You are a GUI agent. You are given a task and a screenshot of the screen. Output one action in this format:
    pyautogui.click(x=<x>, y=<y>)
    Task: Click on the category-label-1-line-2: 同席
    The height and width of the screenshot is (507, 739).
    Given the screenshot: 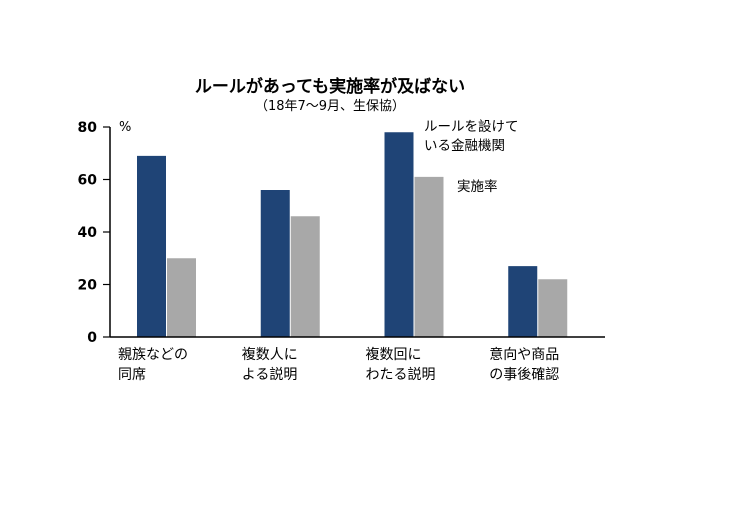 What is the action you would take?
    pyautogui.click(x=132, y=375)
    